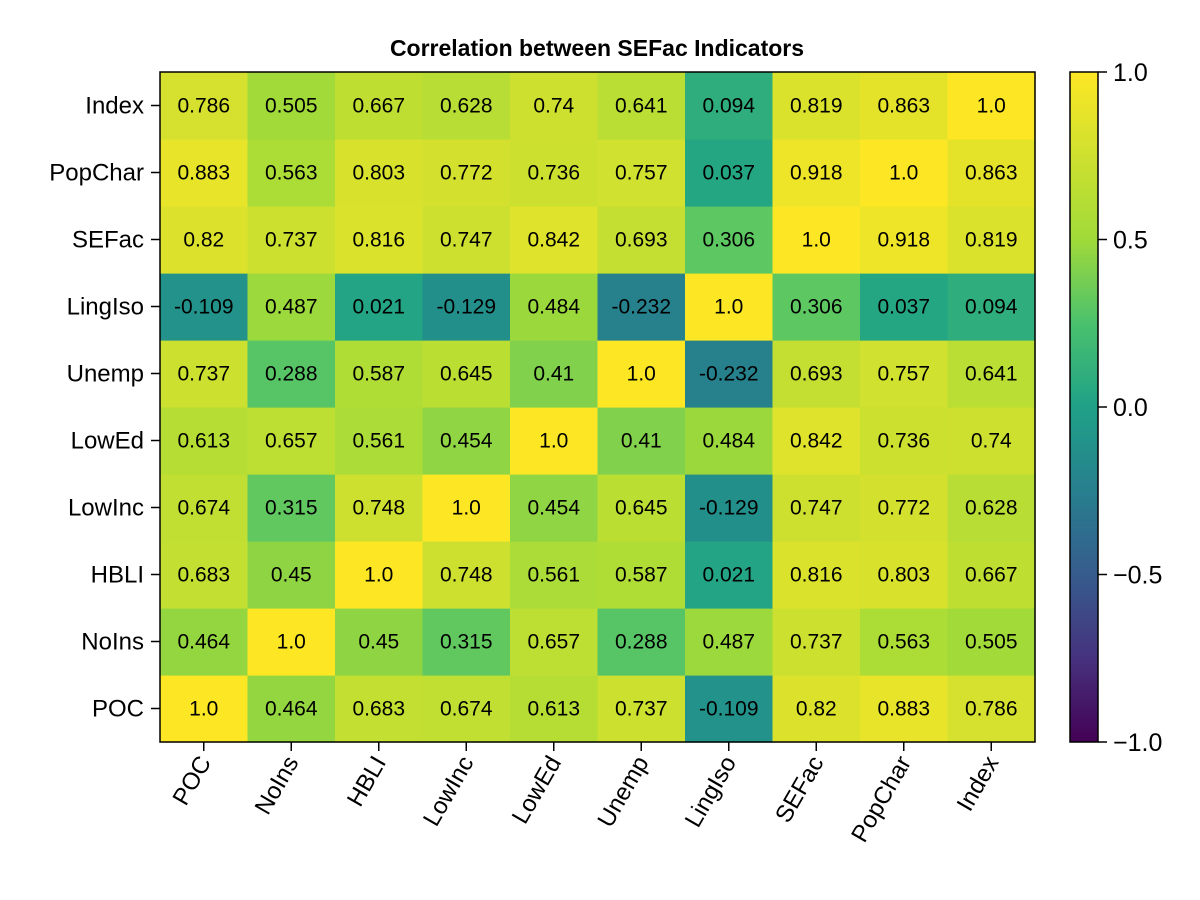  I want to click on cell-value-label: 0.487, so click(728, 642).